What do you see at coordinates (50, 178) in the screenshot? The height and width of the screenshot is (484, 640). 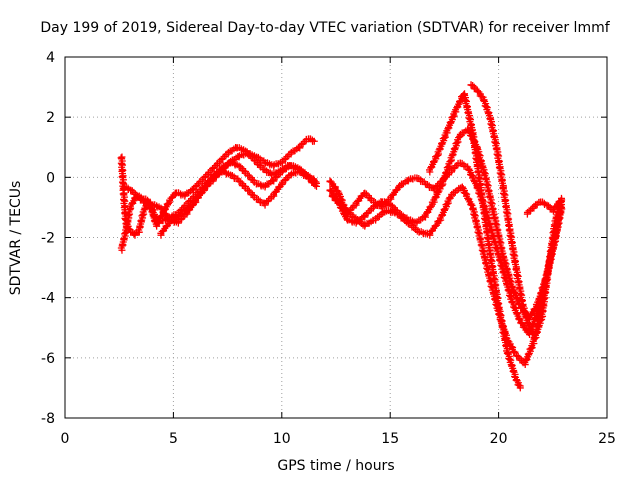 I see `y-tick-label: 0` at bounding box center [50, 178].